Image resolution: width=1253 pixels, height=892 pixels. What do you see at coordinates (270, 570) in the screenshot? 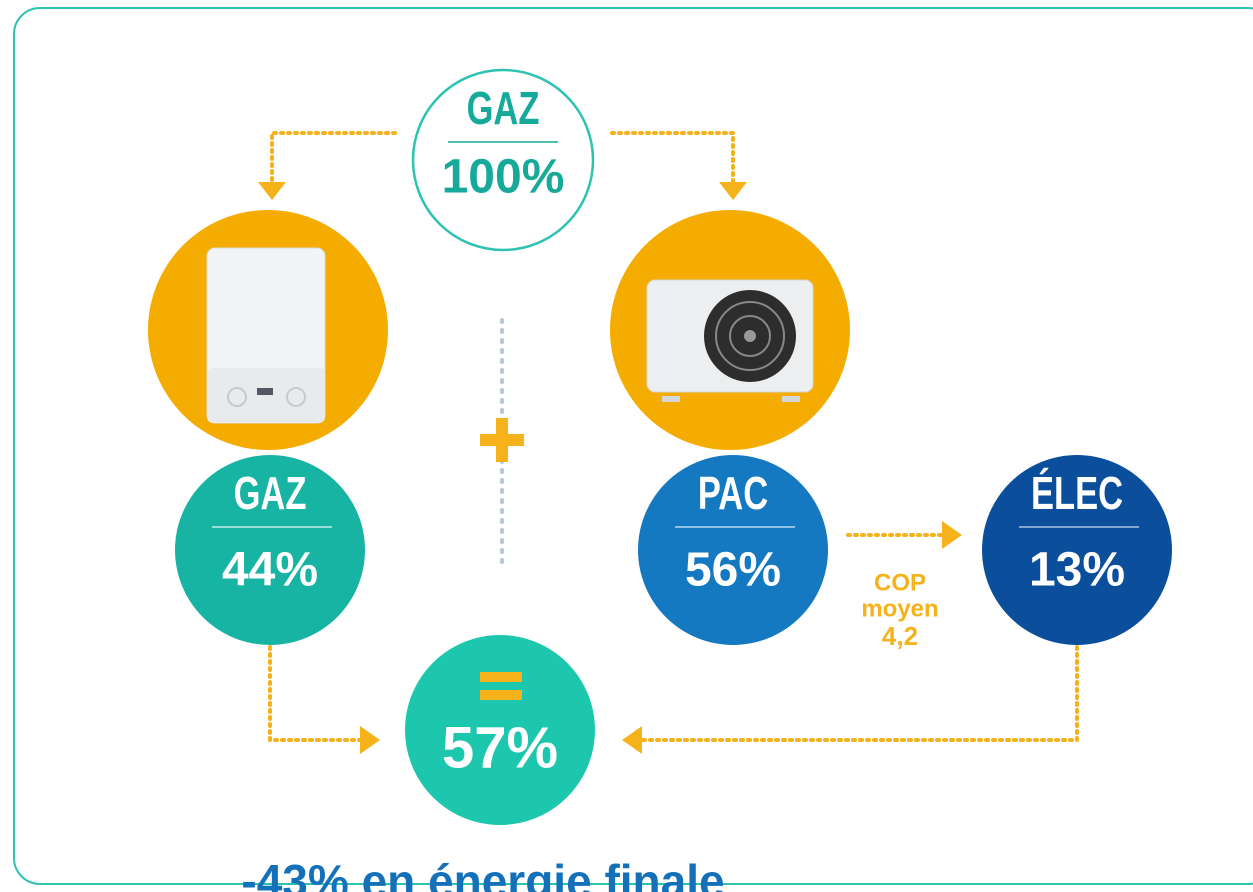
I see `node-value: 44%` at bounding box center [270, 570].